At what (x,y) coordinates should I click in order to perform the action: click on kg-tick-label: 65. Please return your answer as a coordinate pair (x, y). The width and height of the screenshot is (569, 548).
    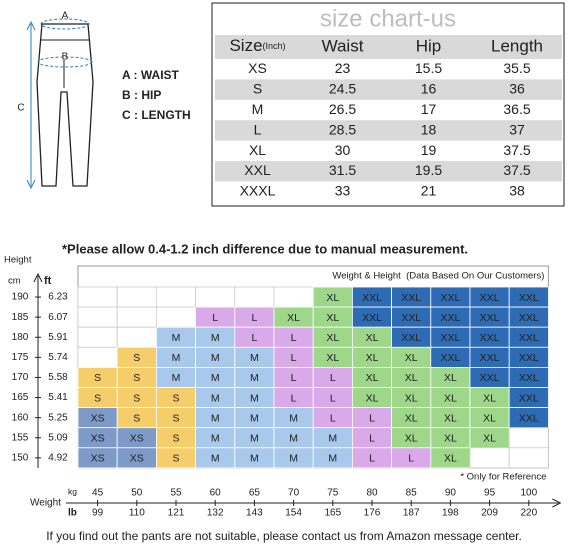
    Looking at the image, I should click on (255, 493).